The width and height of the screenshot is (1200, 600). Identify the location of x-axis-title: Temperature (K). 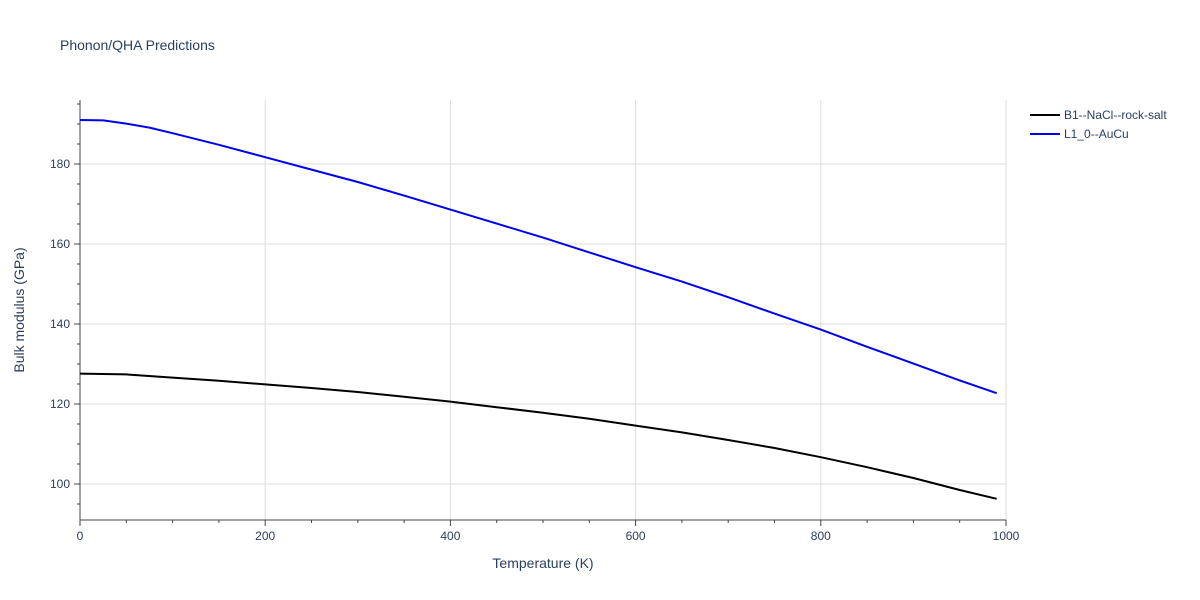
(542, 563).